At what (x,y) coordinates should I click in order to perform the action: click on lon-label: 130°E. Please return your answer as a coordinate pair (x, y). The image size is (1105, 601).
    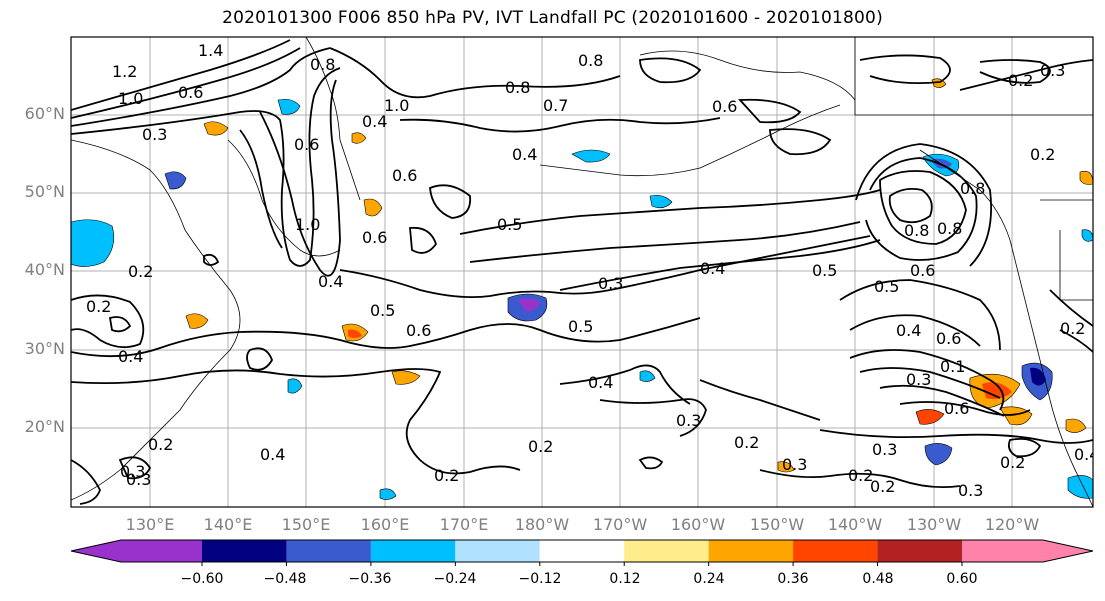
    Looking at the image, I should click on (150, 524).